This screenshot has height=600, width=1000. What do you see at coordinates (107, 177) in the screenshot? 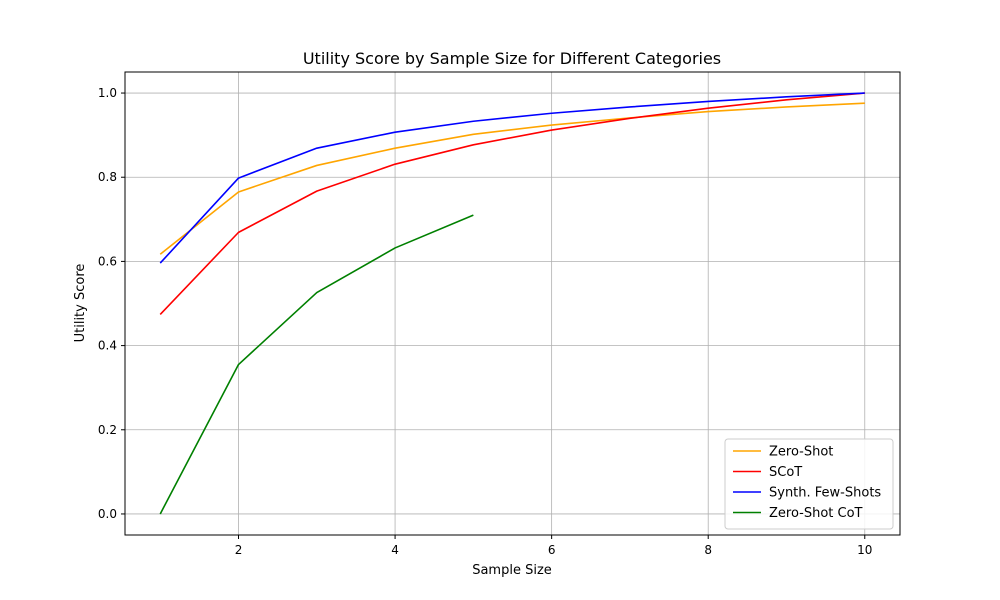
I see `y-tick-label: 0.8` at bounding box center [107, 177].